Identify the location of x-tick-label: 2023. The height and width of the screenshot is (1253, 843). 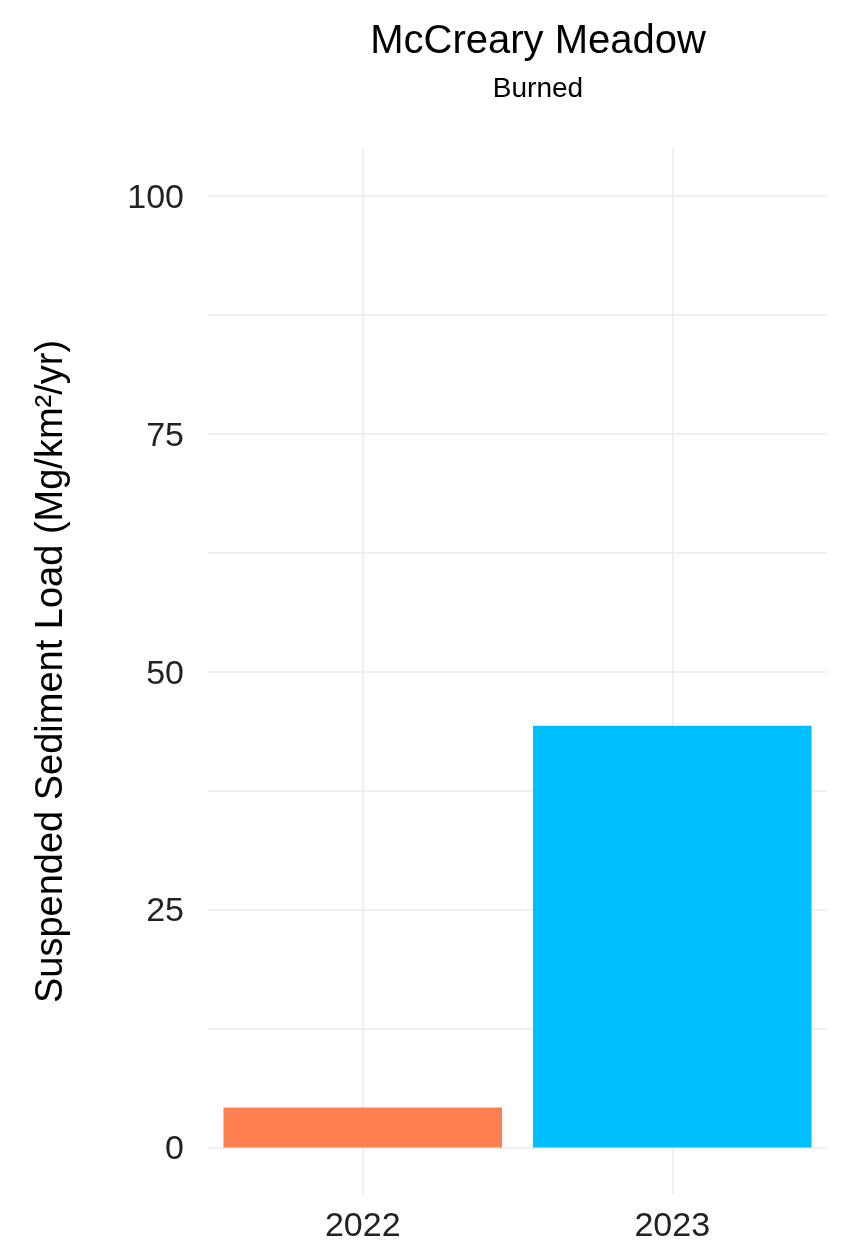
(672, 1224).